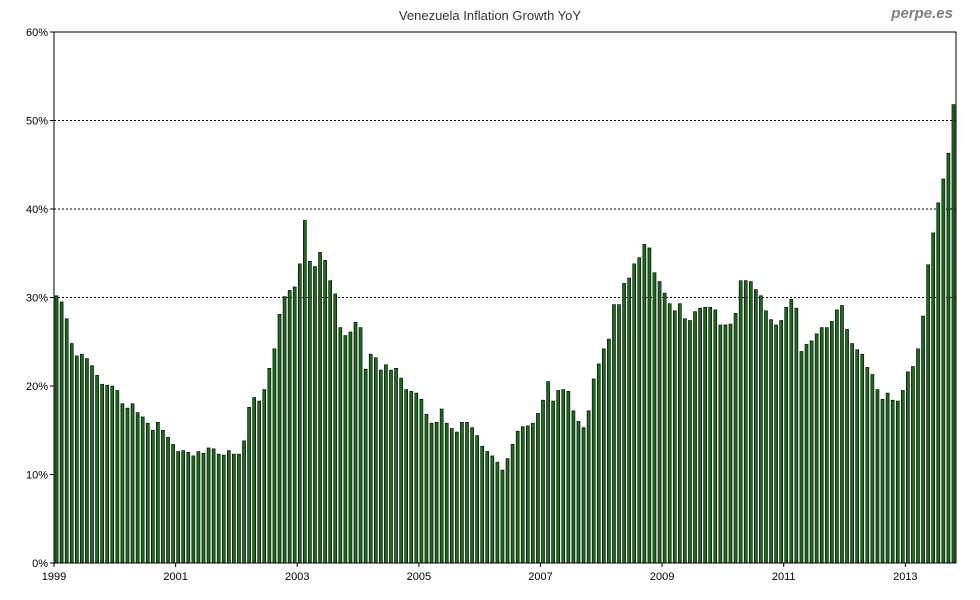 The width and height of the screenshot is (980, 600). Describe the element at coordinates (297, 577) in the screenshot. I see `x-tick-label: 2003` at that location.